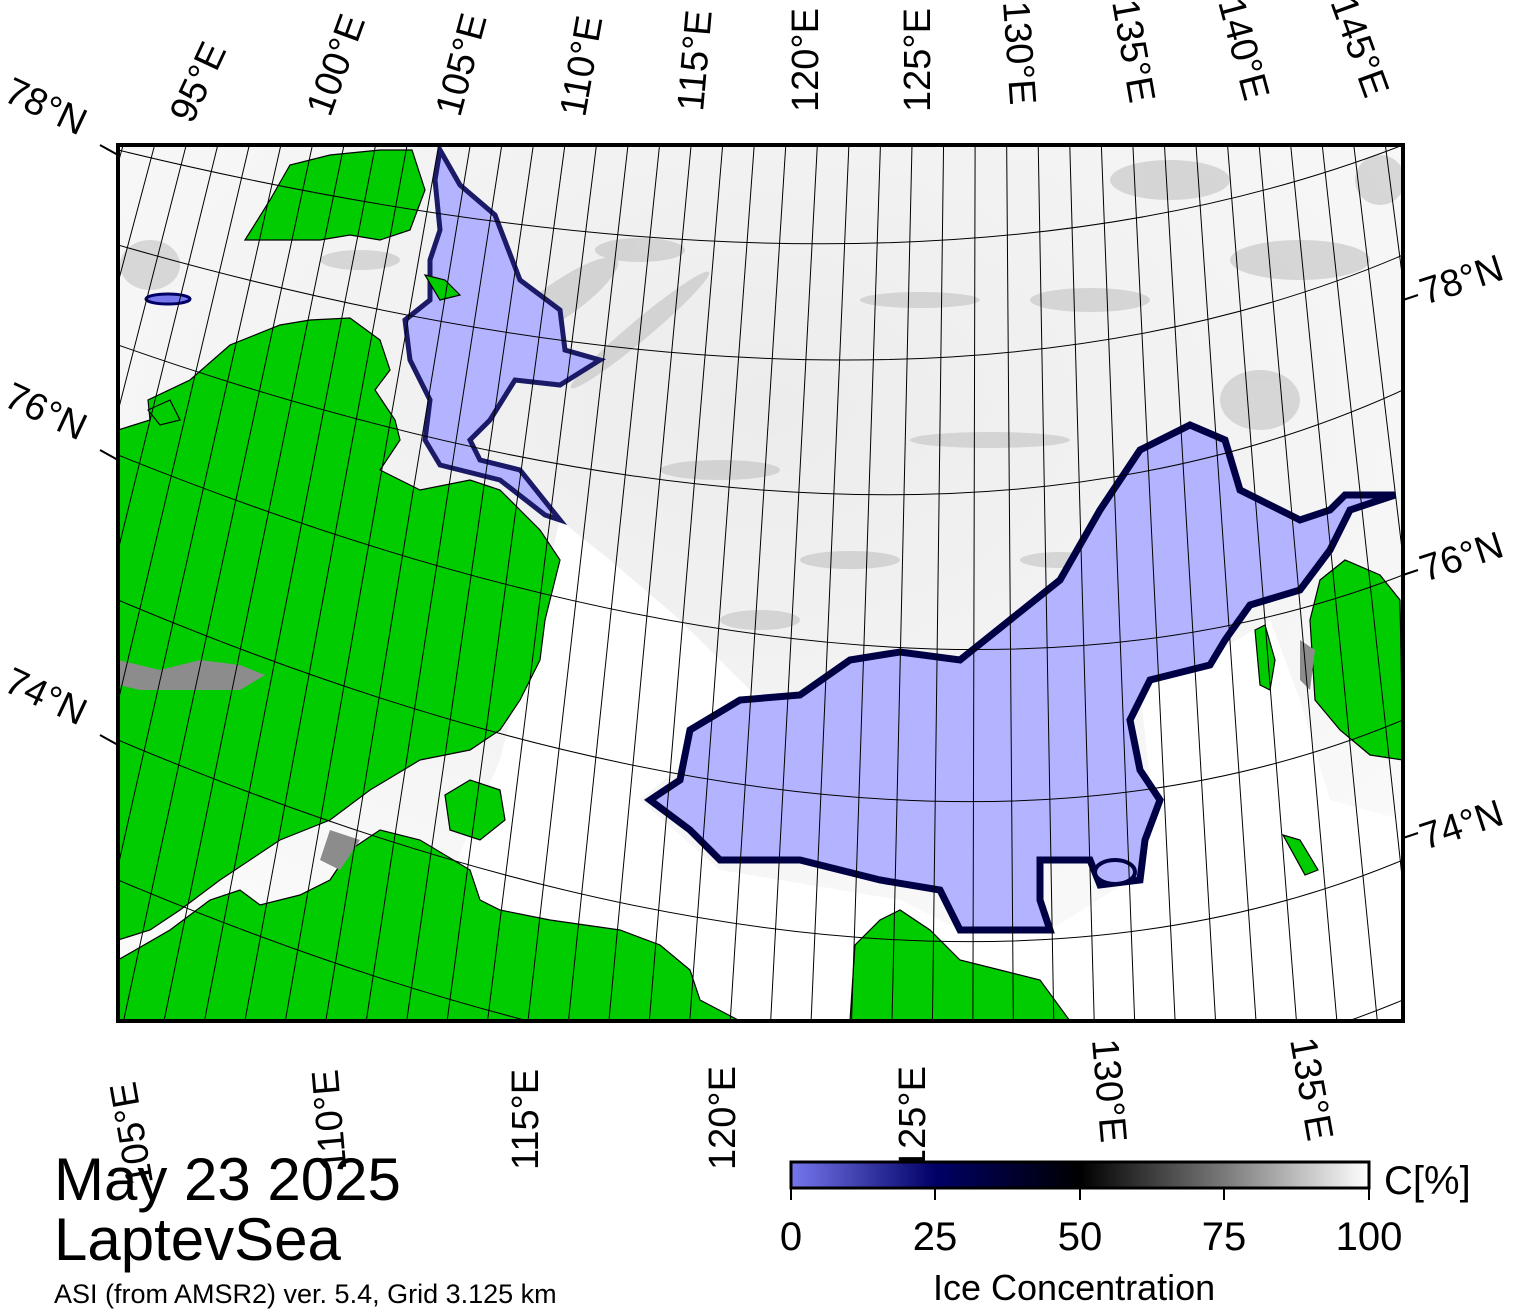 The height and width of the screenshot is (1314, 1525). Describe the element at coordinates (1462, 557) in the screenshot. I see `right-lat-label: 76°N` at that location.